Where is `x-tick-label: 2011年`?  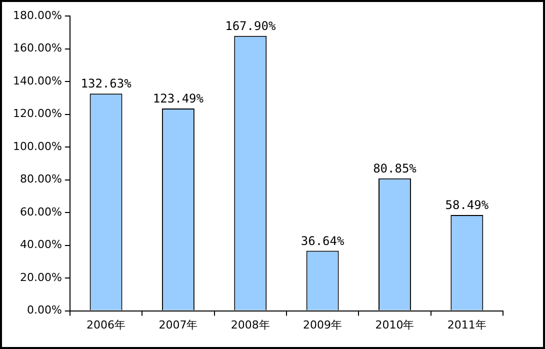 x-tick-label: 2011年 is located at coordinates (466, 325).